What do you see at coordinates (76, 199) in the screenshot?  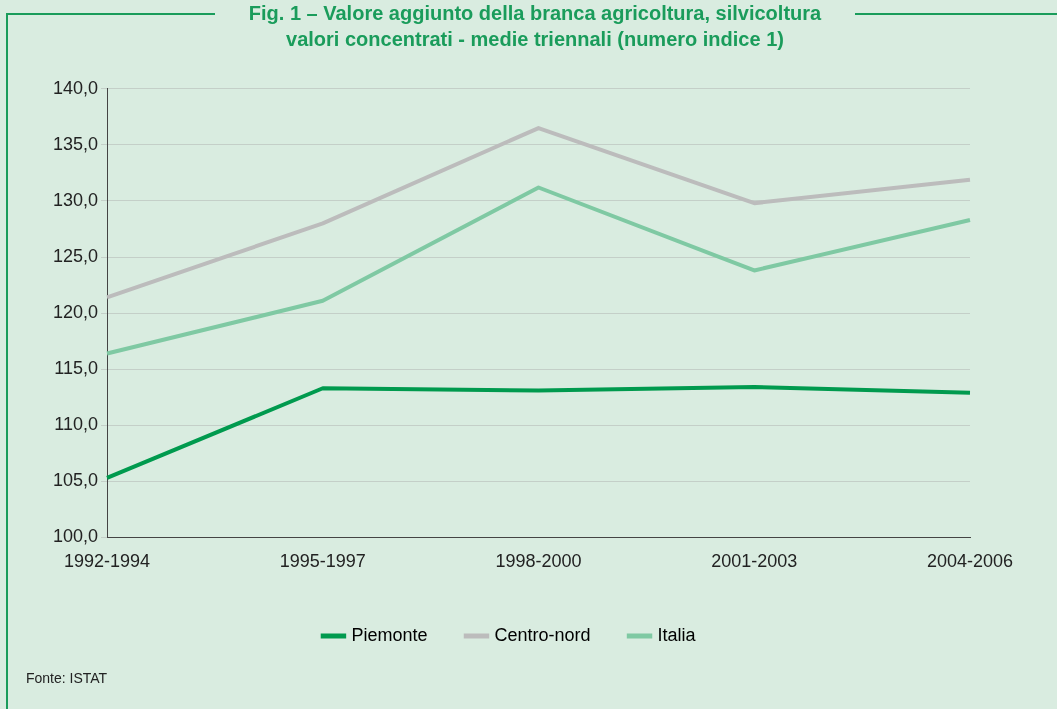 I see `y-tick-label: 130,0` at bounding box center [76, 199].